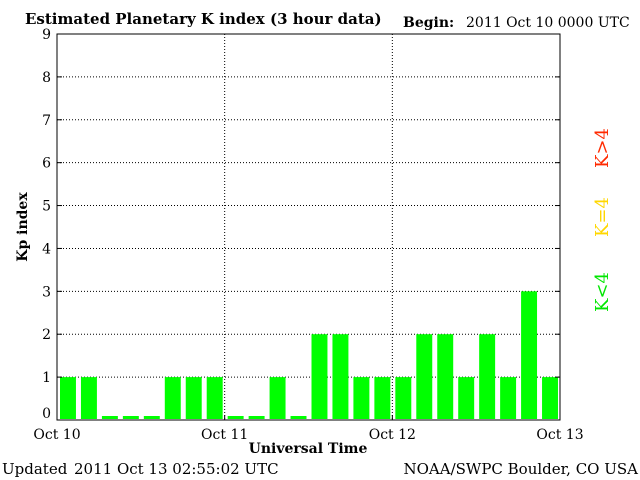 Image resolution: width=640 pixels, height=480 pixels. Describe the element at coordinates (602, 292) in the screenshot. I see `legend-k-below-4: K<4` at that location.